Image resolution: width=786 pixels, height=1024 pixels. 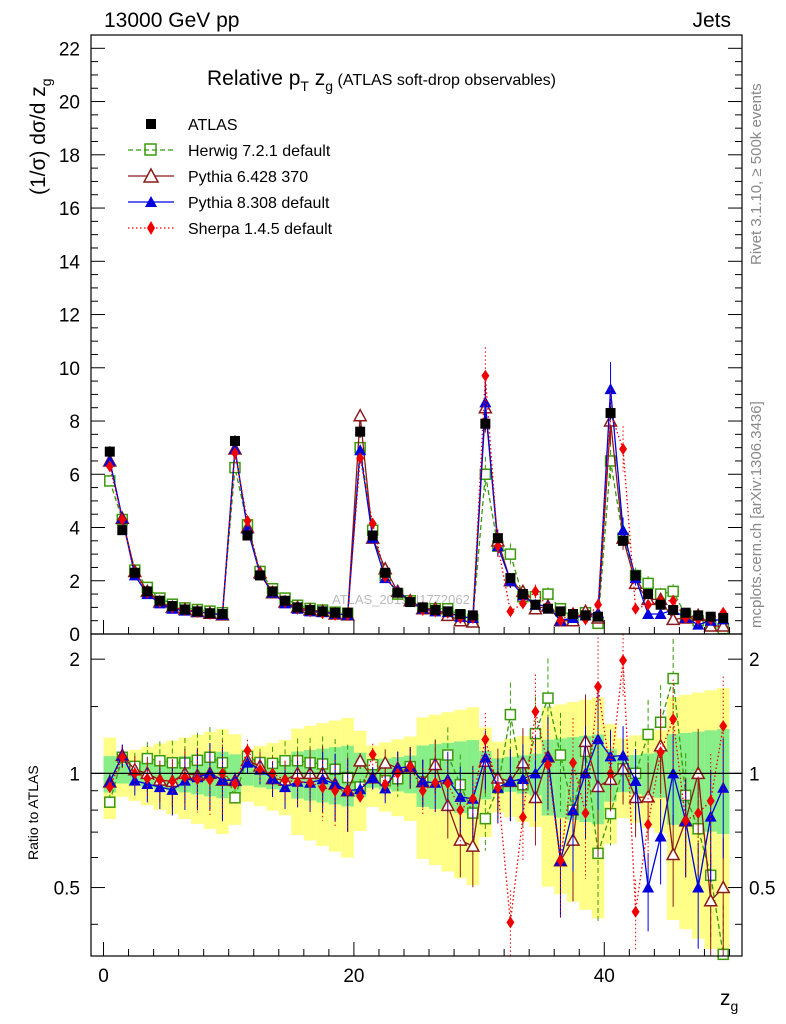 What do you see at coordinates (38, 140) in the screenshot?
I see `y-axis-label-text: (1/σ) dσ/d z` at bounding box center [38, 140].